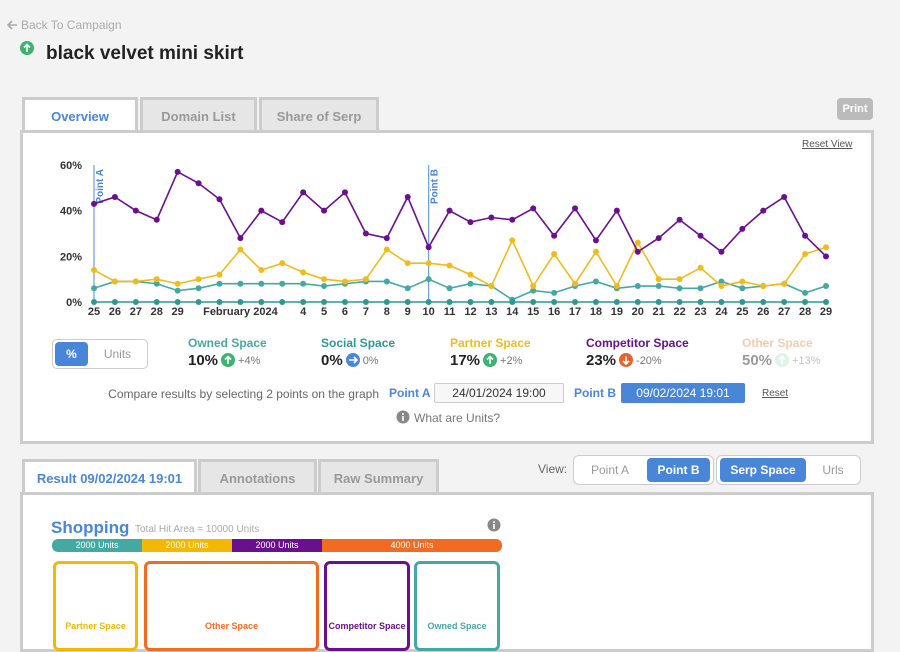 Image resolution: width=900 pixels, height=652 pixels. What do you see at coordinates (683, 393) in the screenshot?
I see `point-b-input: 09/02/2024 19:01` at bounding box center [683, 393].